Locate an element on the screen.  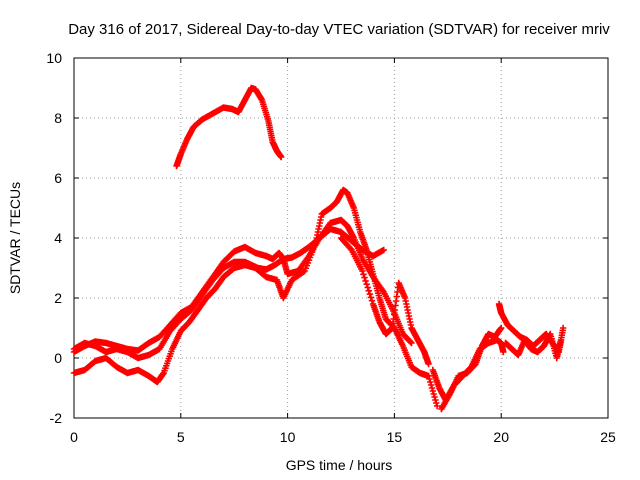
series-arc-e is located at coordinates (384, 301).